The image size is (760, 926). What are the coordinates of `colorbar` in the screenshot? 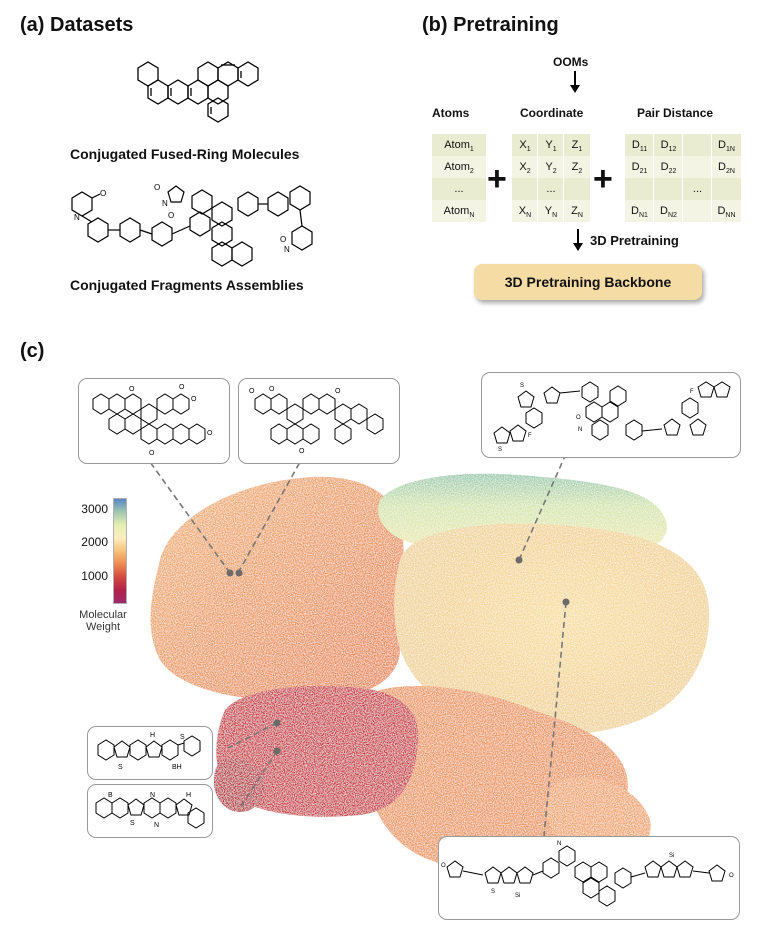 It's located at (120, 551).